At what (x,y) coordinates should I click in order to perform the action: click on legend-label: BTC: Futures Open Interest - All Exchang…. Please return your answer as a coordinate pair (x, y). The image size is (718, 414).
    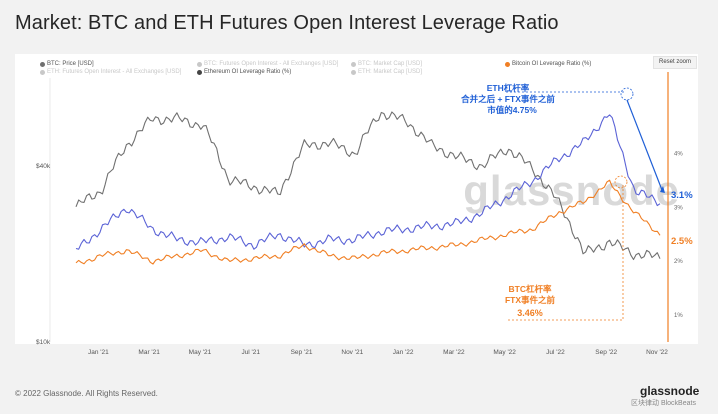
    Looking at the image, I should click on (271, 64).